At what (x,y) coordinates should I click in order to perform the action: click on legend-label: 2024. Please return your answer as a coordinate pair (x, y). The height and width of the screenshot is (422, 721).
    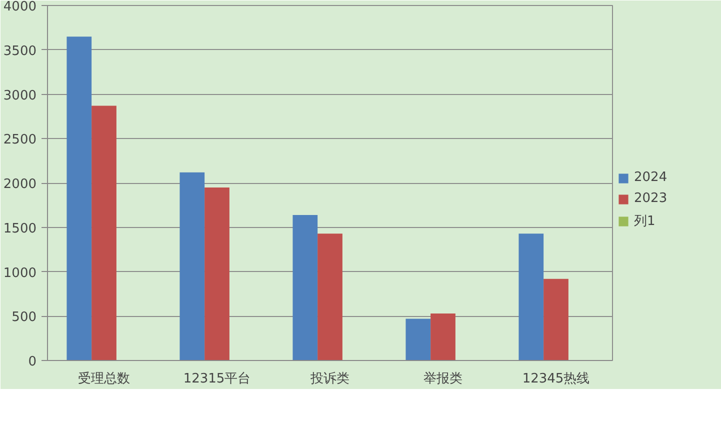
    Looking at the image, I should click on (651, 177).